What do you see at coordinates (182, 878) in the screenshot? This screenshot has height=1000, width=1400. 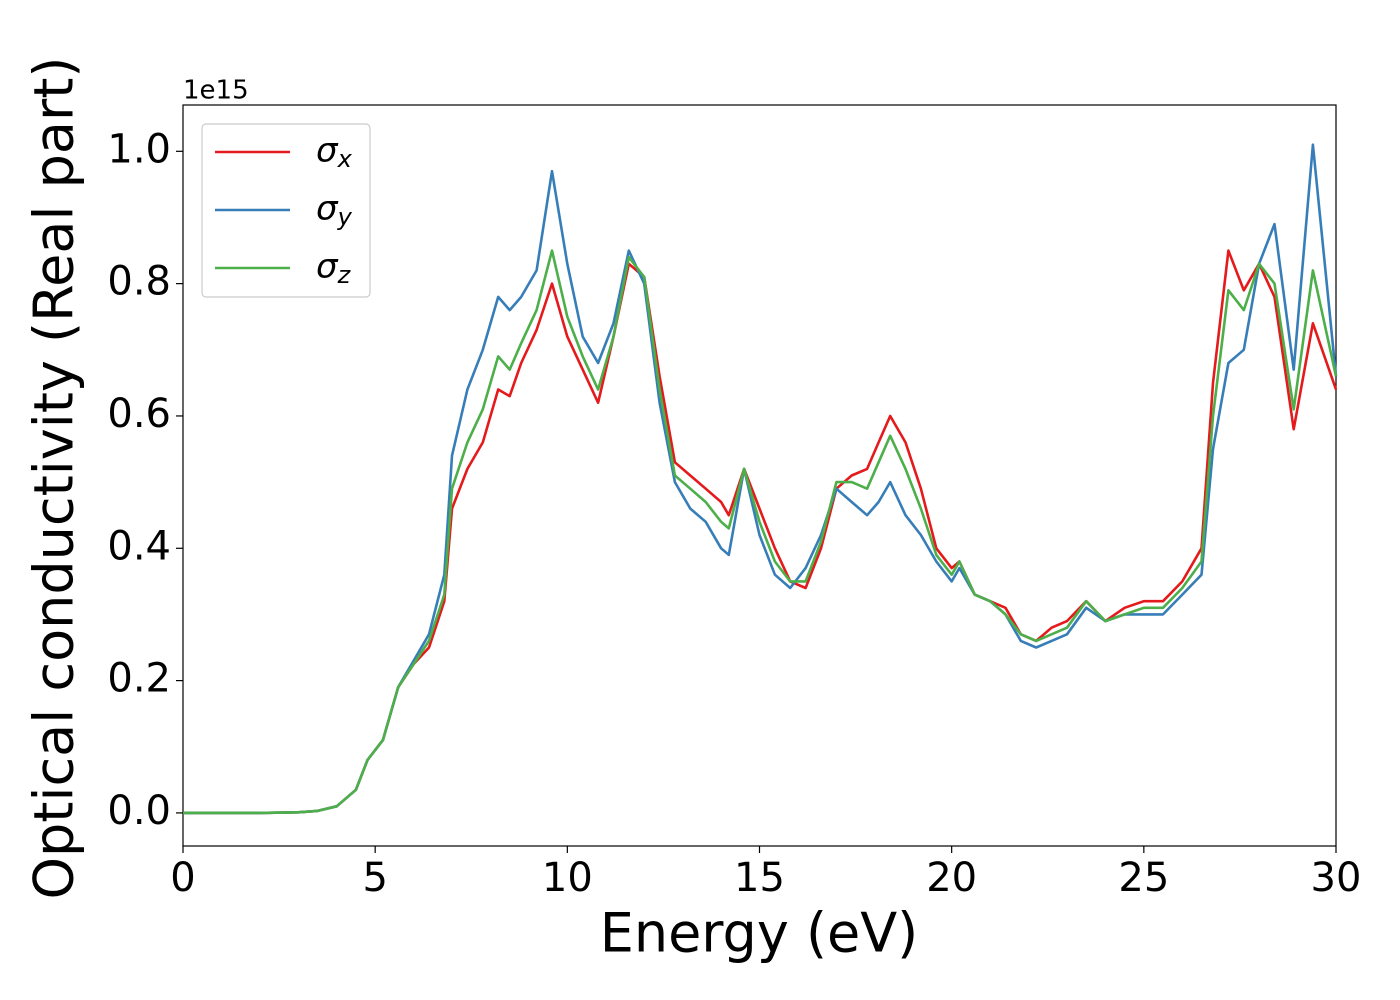 I see `x-tick-label: 0` at bounding box center [182, 878].